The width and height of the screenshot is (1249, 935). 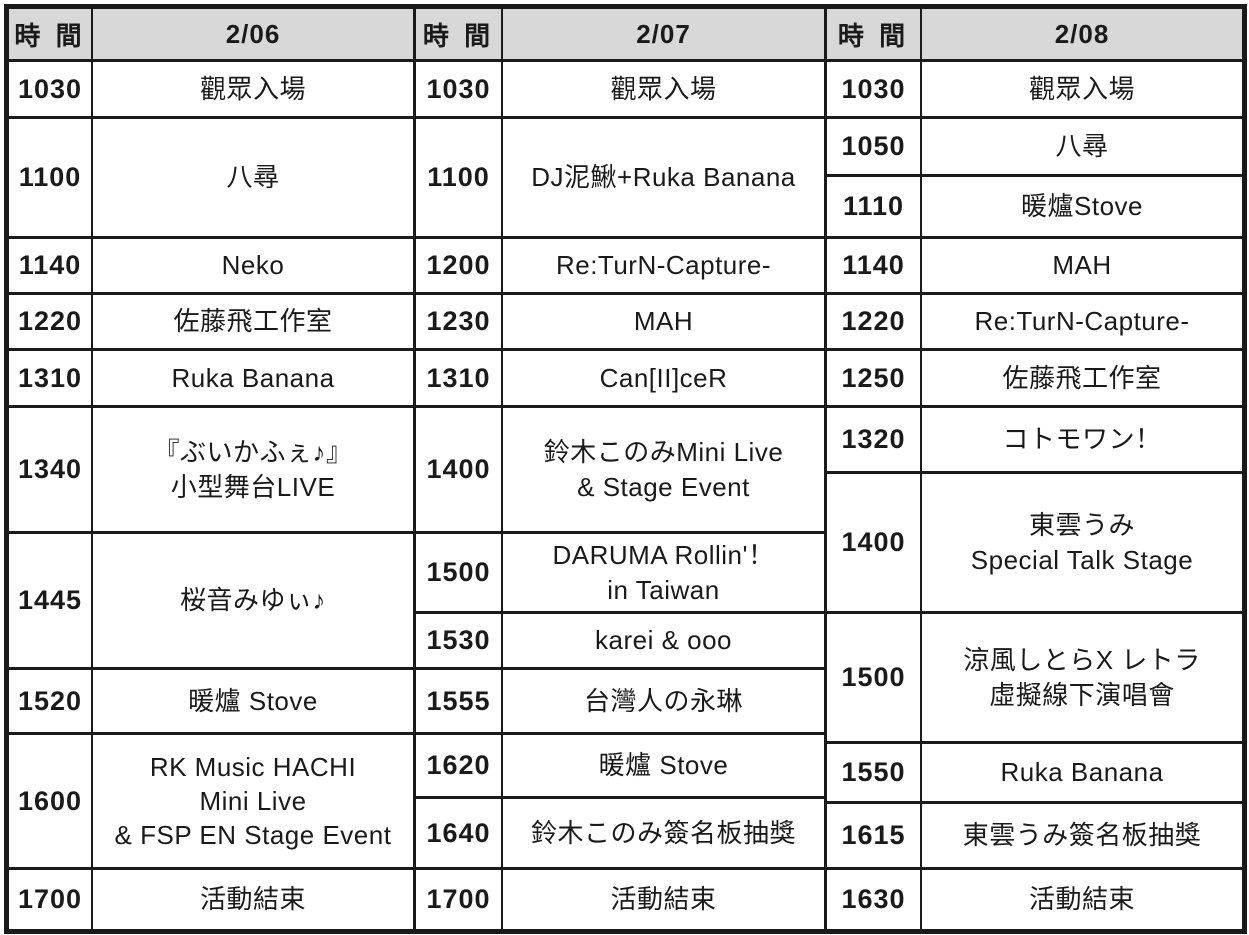 I want to click on time-cell: 1340, so click(x=51, y=471).